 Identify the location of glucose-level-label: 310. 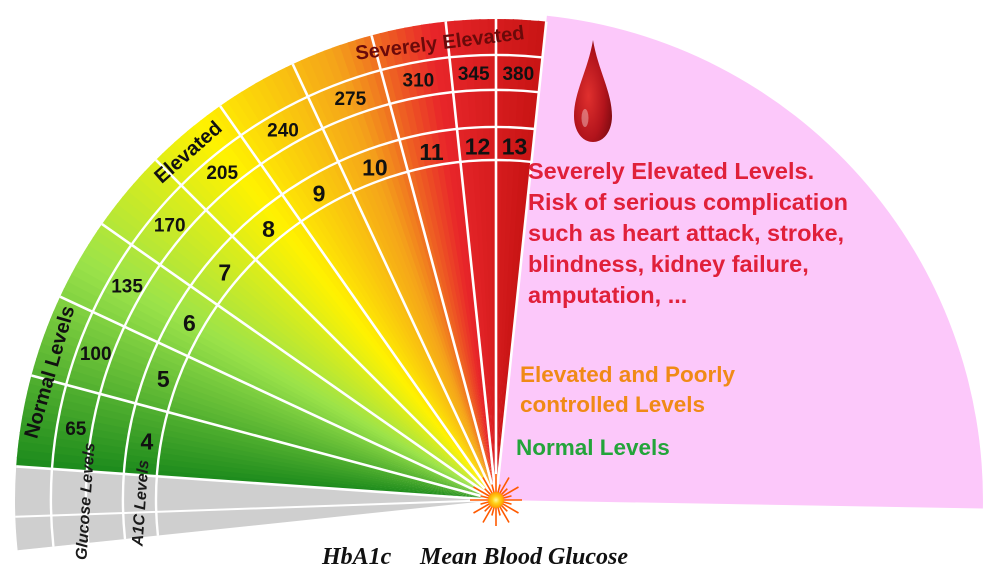
(419, 81).